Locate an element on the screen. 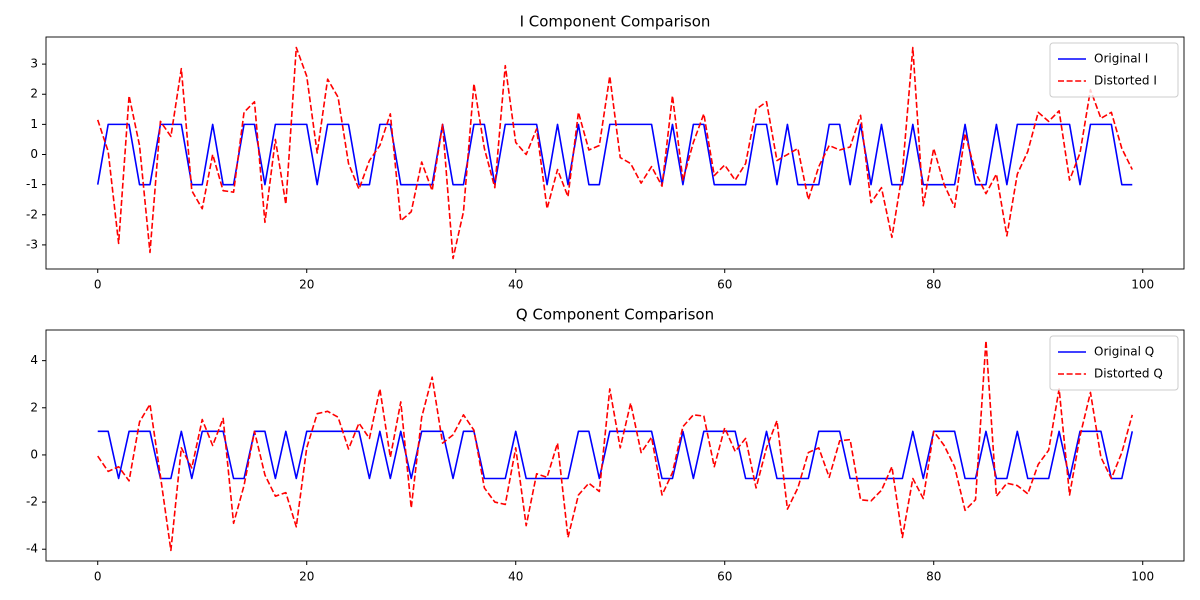 This screenshot has height=600, width=1200. y-tick-label: -1 is located at coordinates (32, 184).